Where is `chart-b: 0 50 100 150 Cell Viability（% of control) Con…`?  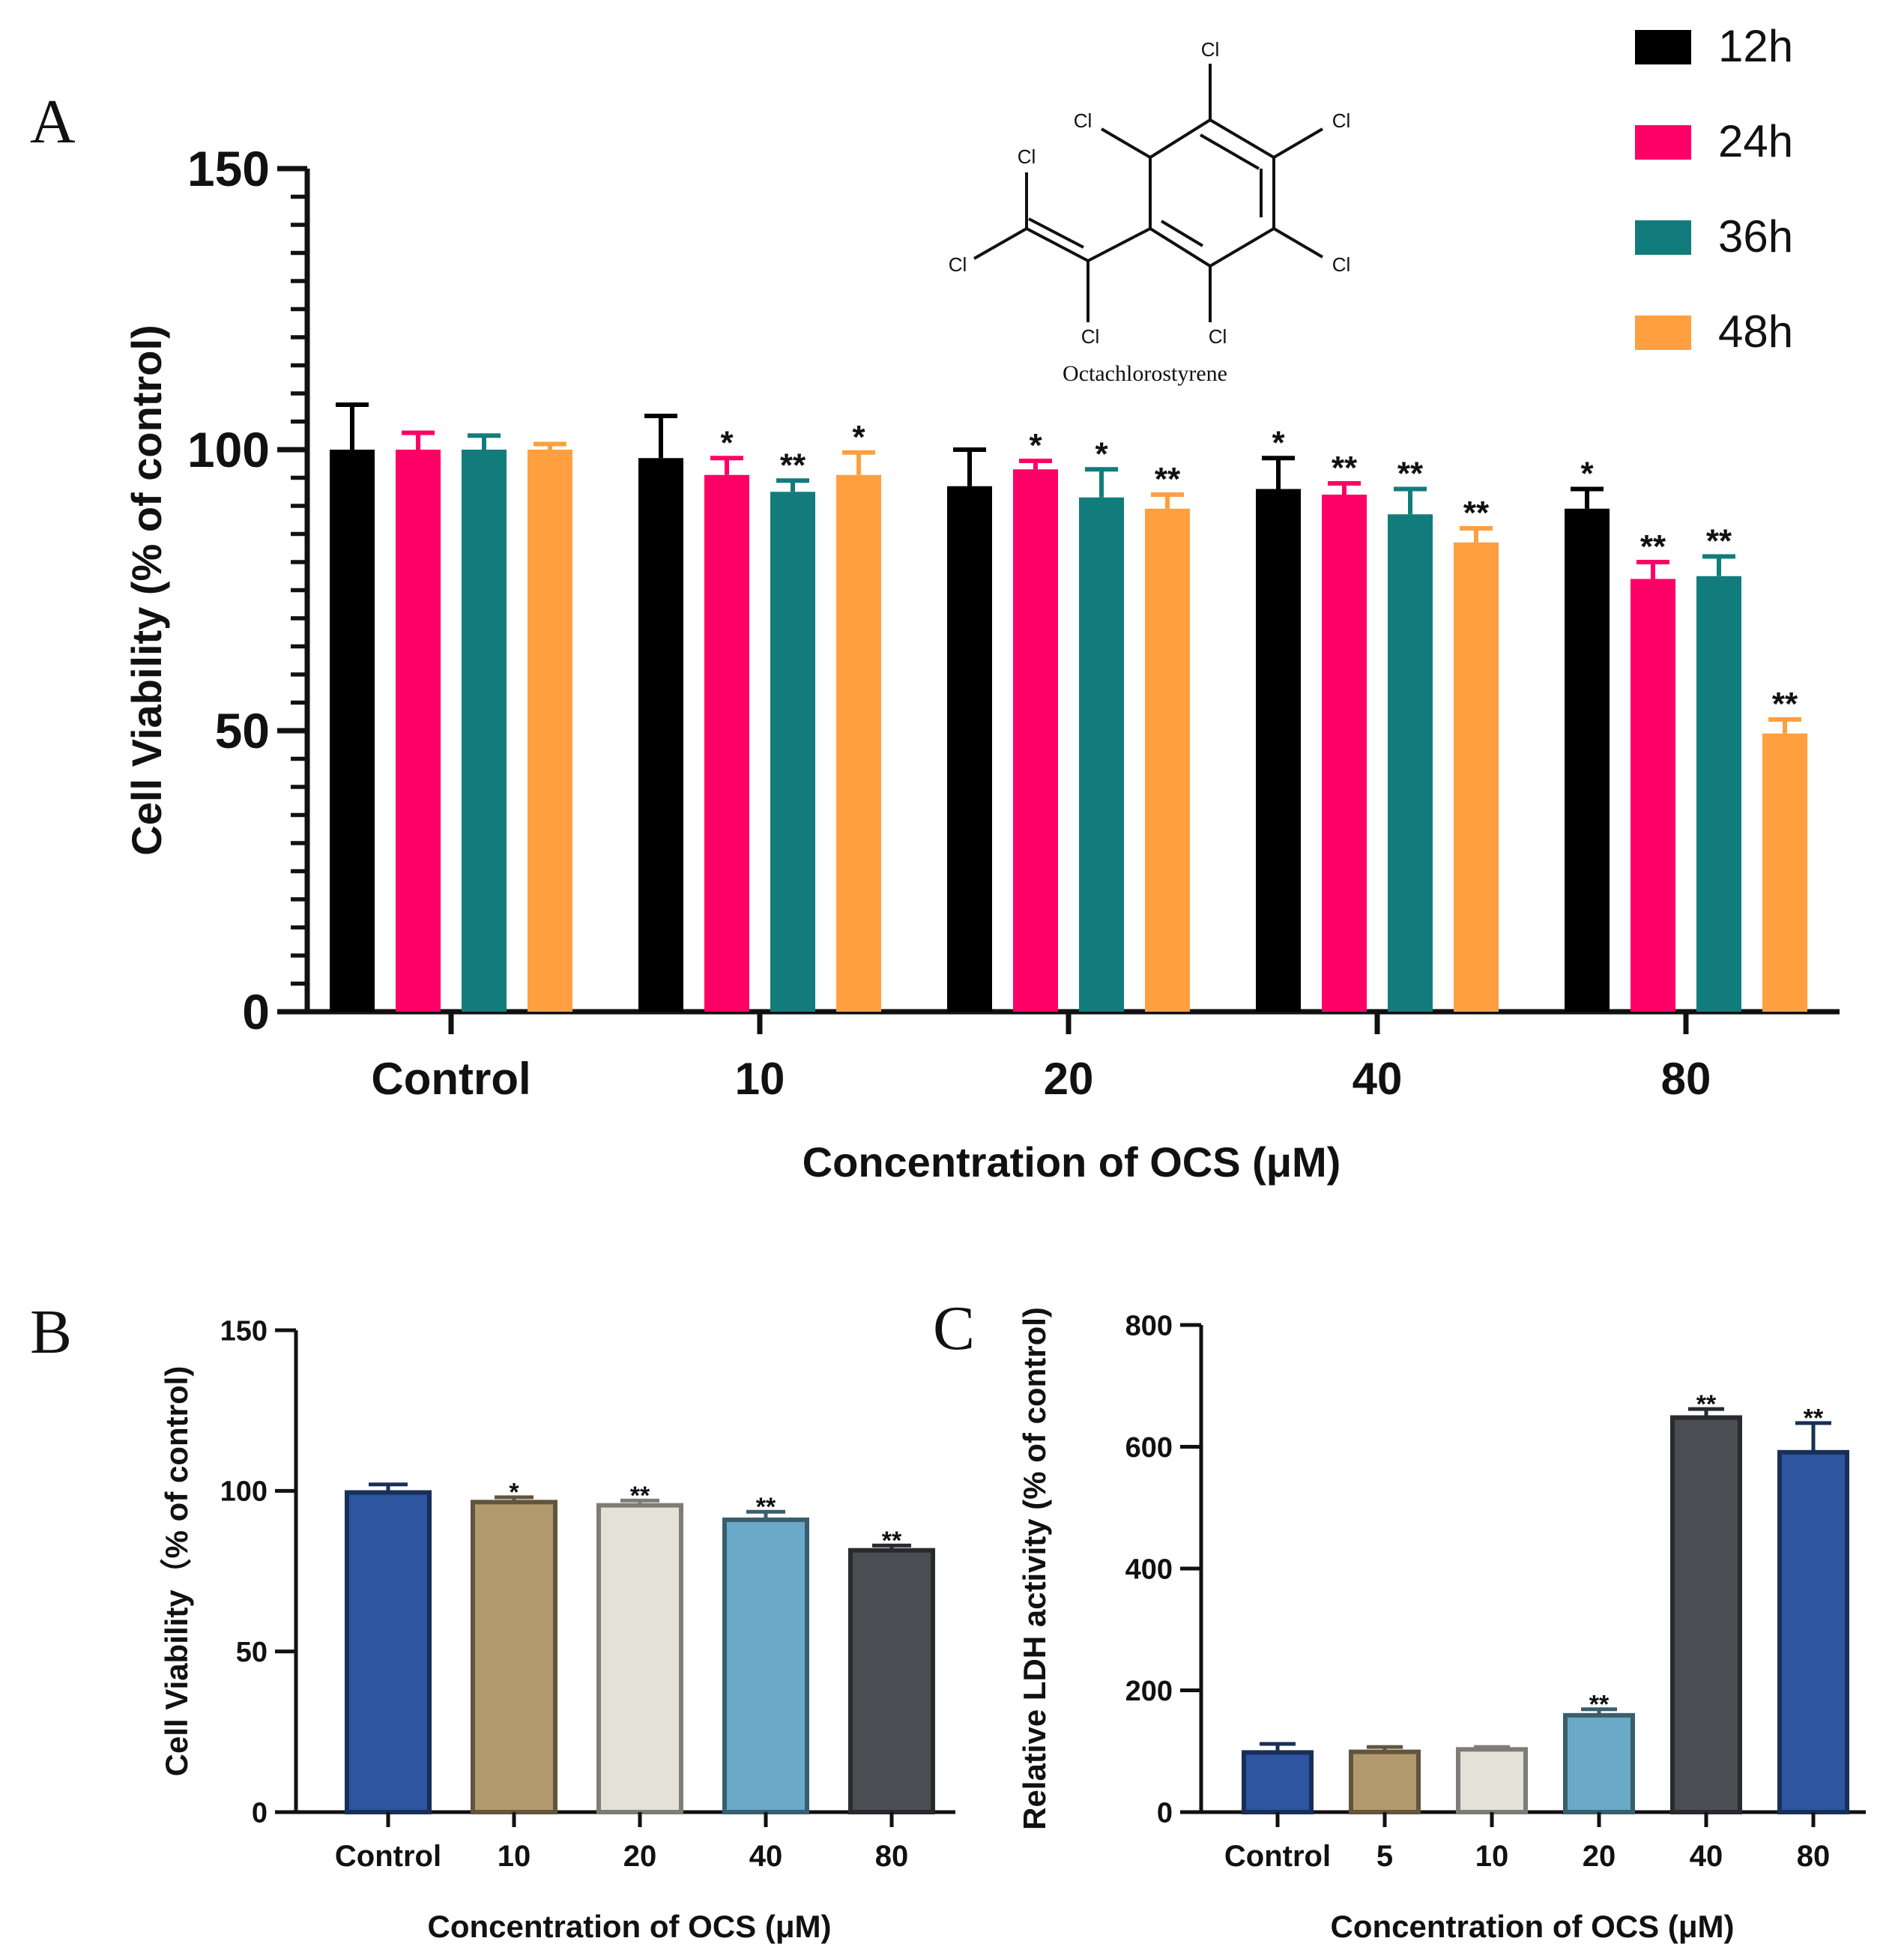
chart-b: 0 50 100 150 Cell Viability（% of control) Con… is located at coordinates (557, 1629).